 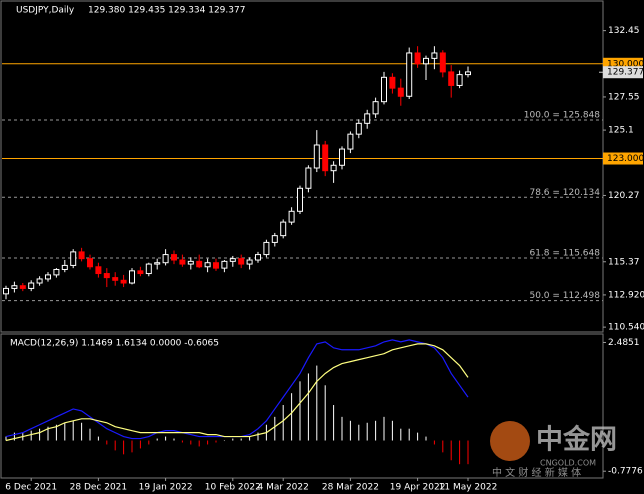 What do you see at coordinates (625, 159) in the screenshot?
I see `level-label: 123.000` at bounding box center [625, 159].